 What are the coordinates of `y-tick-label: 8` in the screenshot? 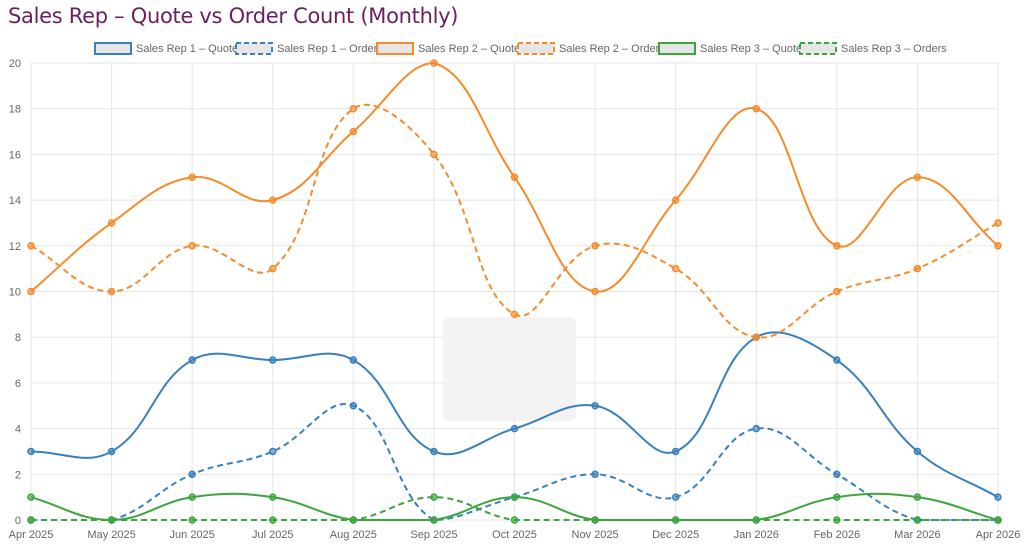 It's located at (18, 338).